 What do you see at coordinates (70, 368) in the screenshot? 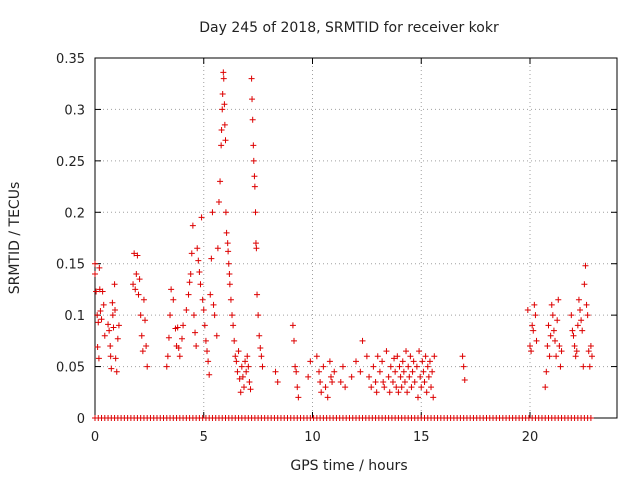
I see `y-tick-label: 0.05` at bounding box center [70, 368].